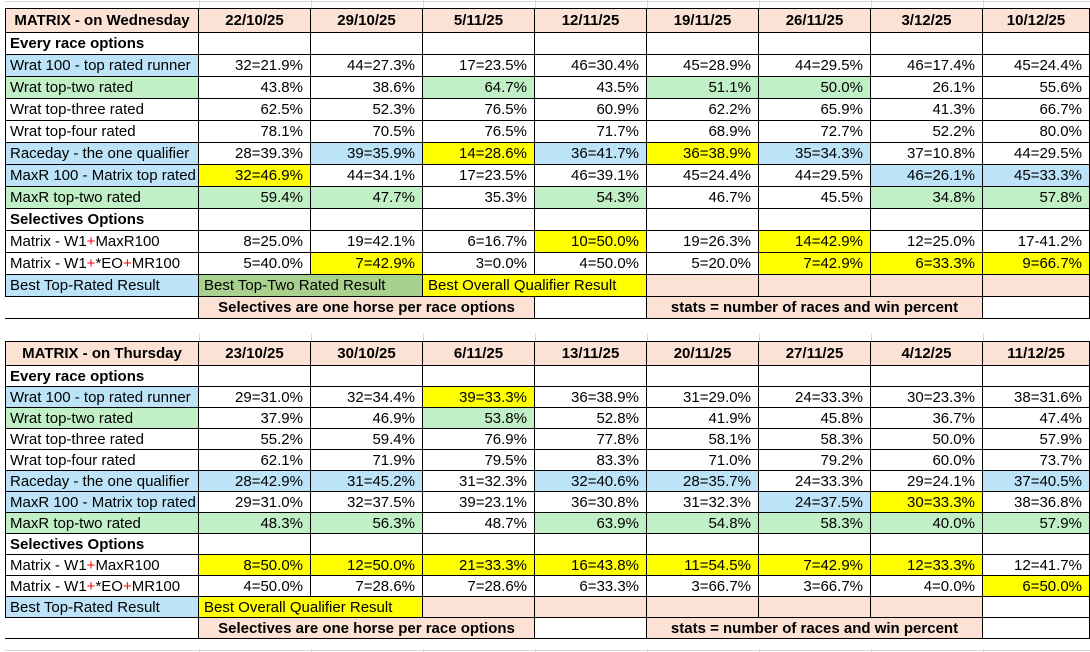 This screenshot has width=1090, height=652. What do you see at coordinates (255, 110) in the screenshot?
I see `data-cell: 62.5%` at bounding box center [255, 110].